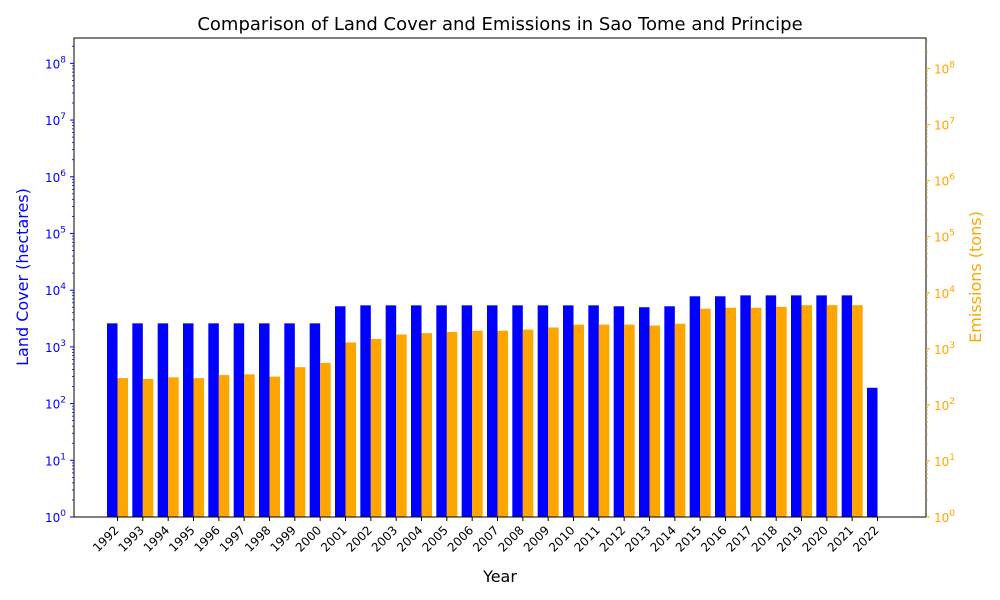  Describe the element at coordinates (55, 177) in the screenshot. I see `left-tick-label: 10⁶` at that location.